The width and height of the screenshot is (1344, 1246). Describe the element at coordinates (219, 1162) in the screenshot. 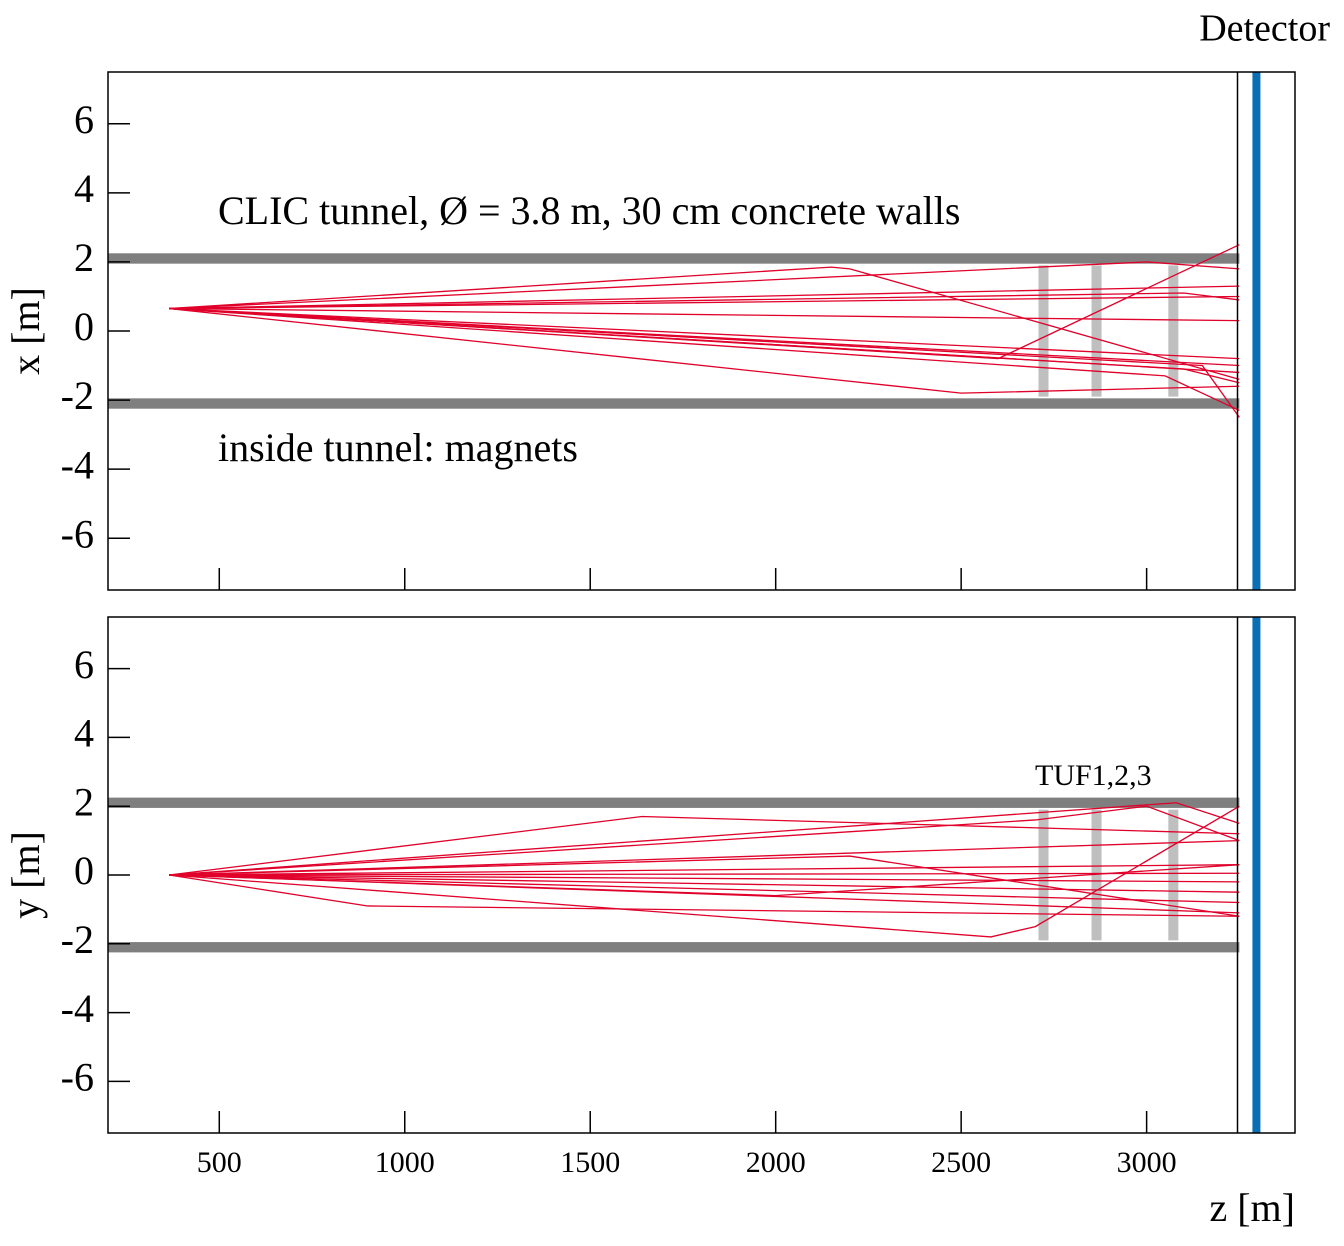

I see `x-tick-label: 500` at that location.